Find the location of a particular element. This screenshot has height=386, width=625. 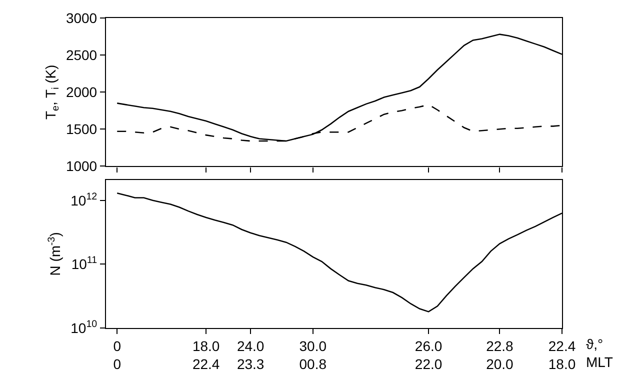

y-tick-label: 10$^{12}$ is located at coordinates (84, 199).